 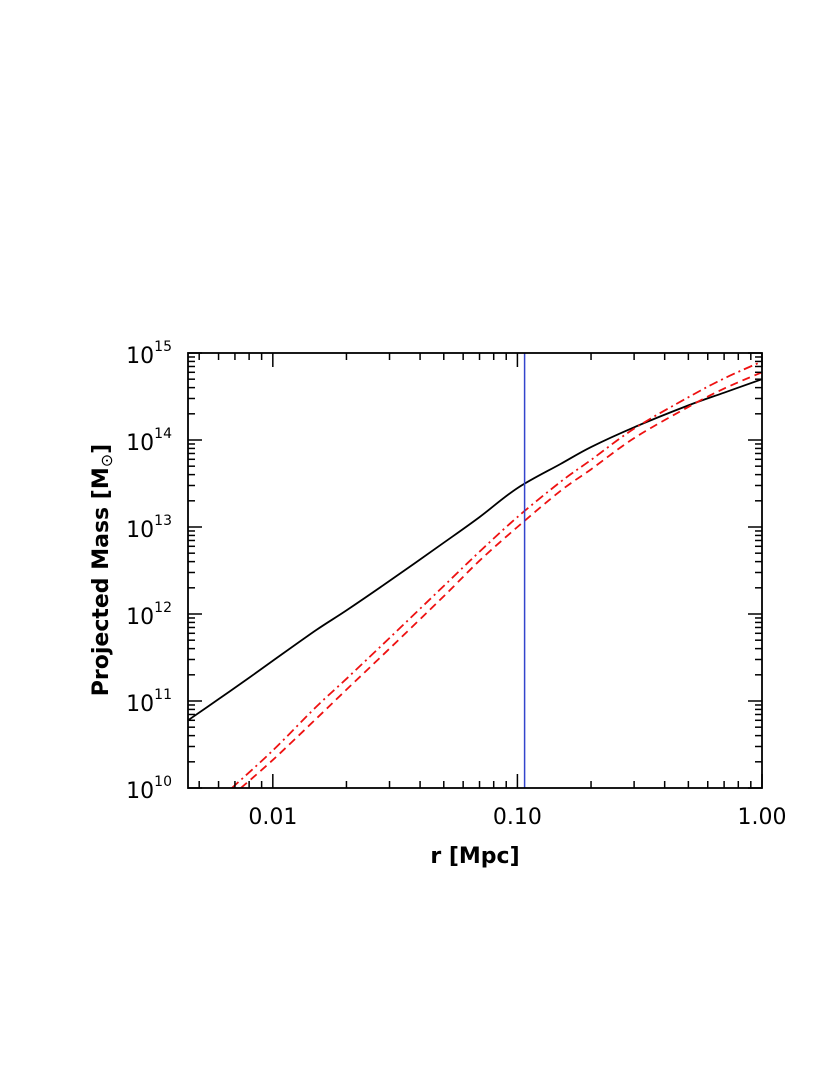 I want to click on y-axis-title-main: Projected Mass [M, so click(x=101, y=581).